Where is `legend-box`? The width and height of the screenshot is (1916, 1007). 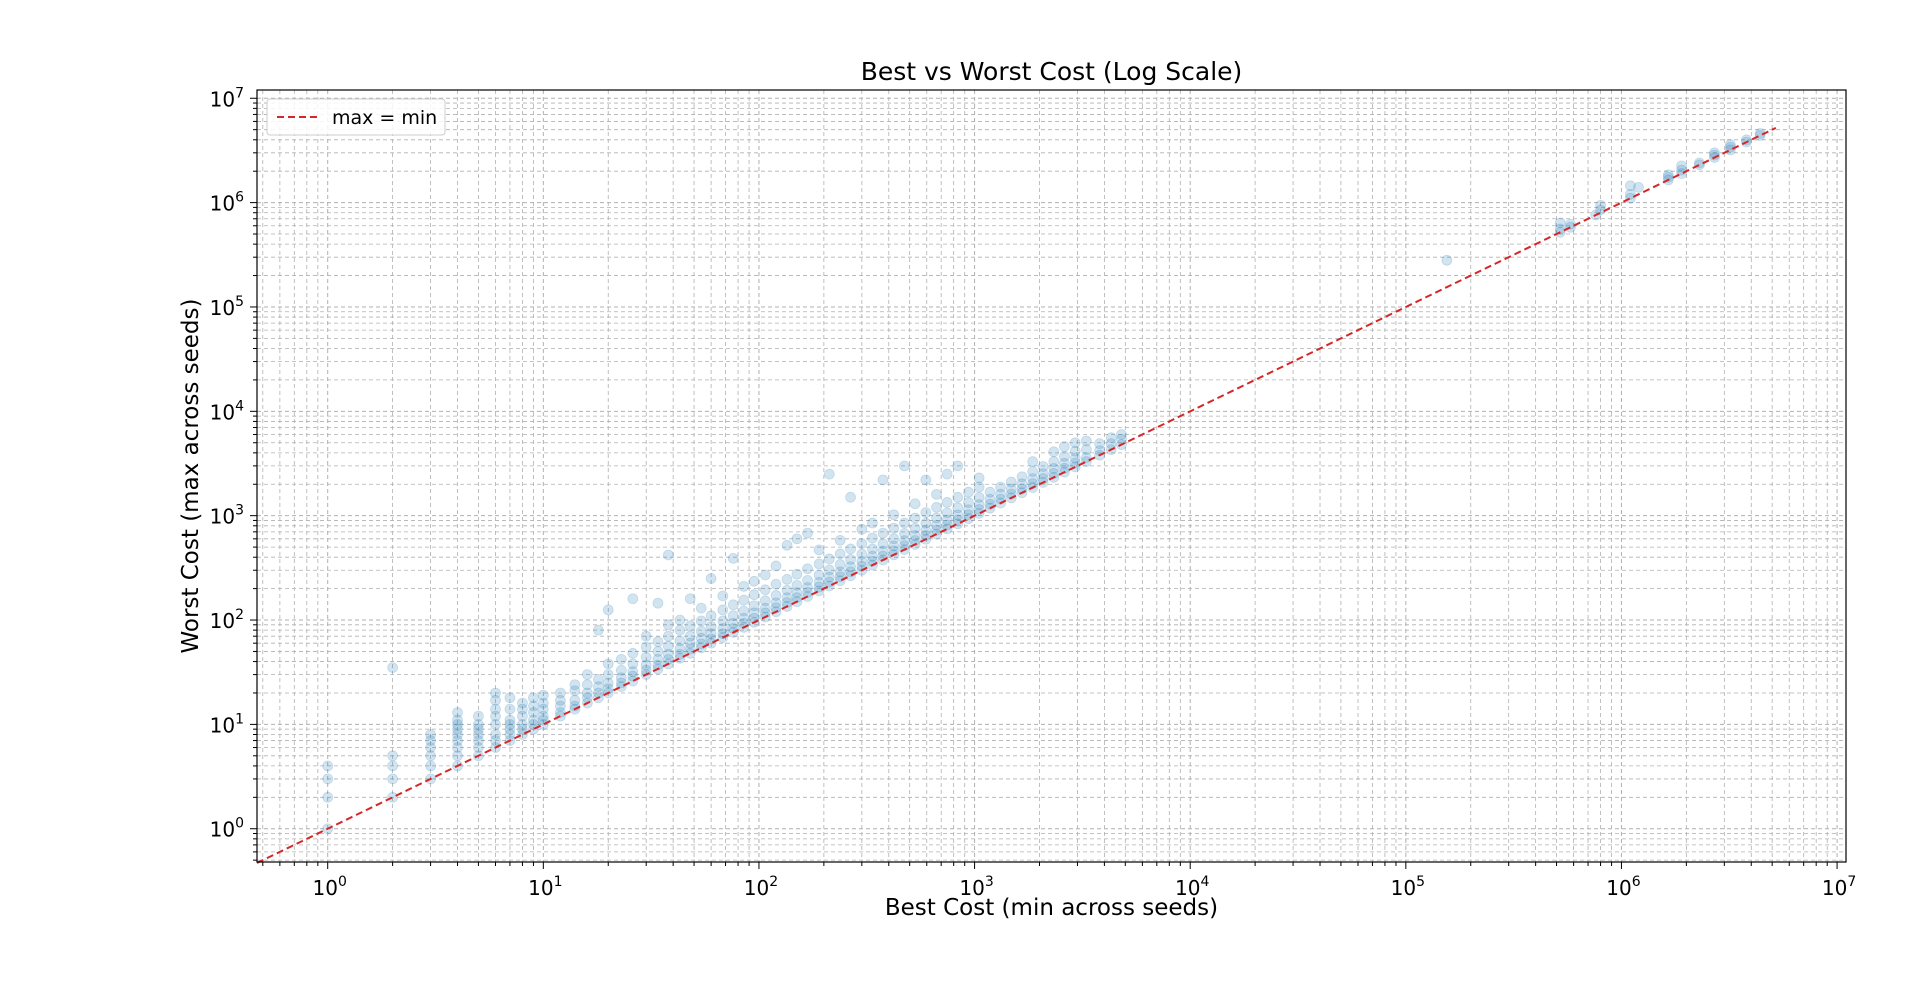
legend-box is located at coordinates (356, 117).